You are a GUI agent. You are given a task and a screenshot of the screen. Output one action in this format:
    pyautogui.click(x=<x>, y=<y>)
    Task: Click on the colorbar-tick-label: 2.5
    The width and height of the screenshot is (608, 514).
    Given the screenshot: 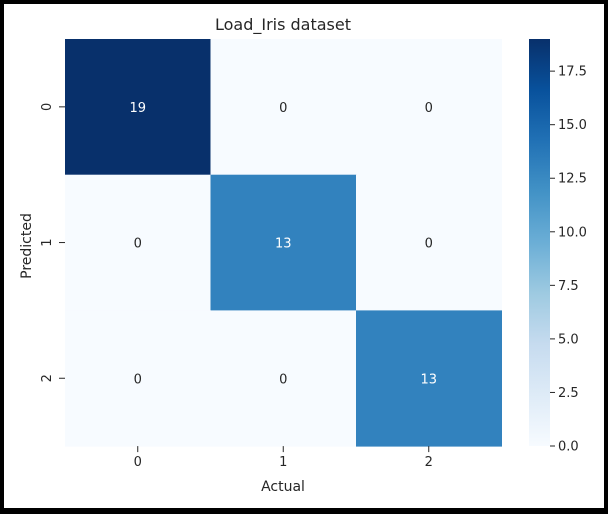 What is the action you would take?
    pyautogui.click(x=568, y=393)
    